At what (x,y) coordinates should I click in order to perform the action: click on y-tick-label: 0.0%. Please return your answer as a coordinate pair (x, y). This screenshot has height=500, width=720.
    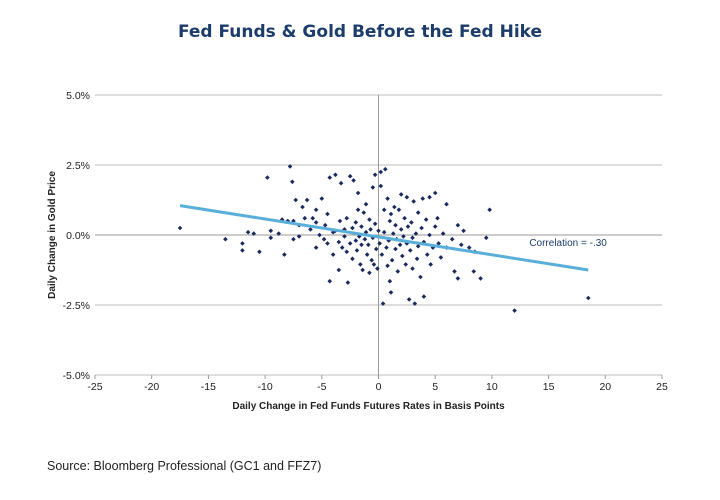
    Looking at the image, I should click on (78, 236).